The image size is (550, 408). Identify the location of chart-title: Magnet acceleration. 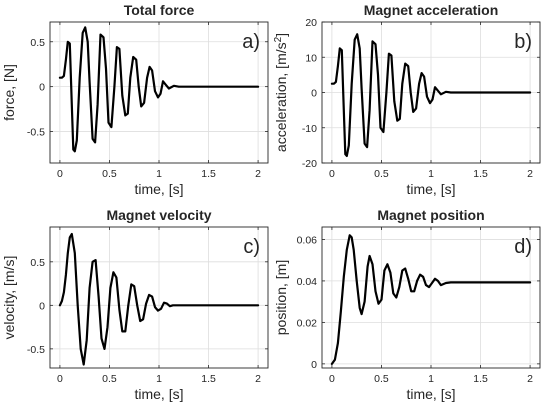
(431, 10).